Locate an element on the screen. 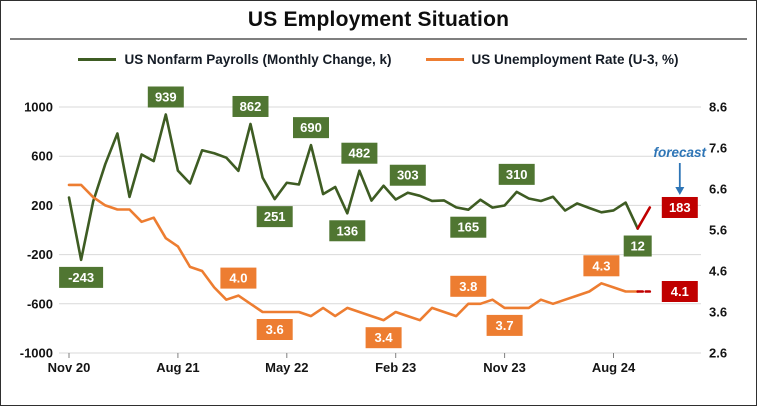  data-label-text: 183 is located at coordinates (680, 207).